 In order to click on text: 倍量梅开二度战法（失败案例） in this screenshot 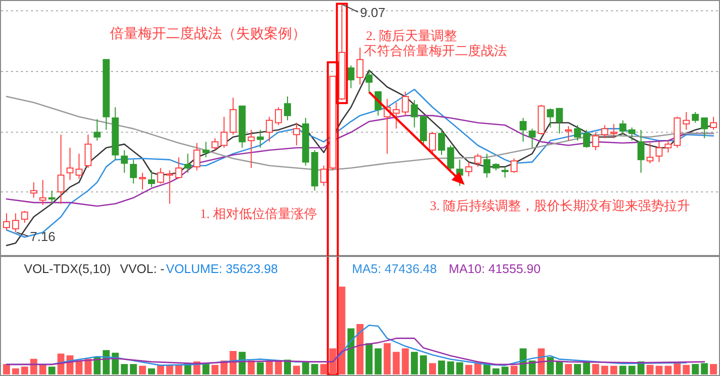, I will do `click(208, 33)`.